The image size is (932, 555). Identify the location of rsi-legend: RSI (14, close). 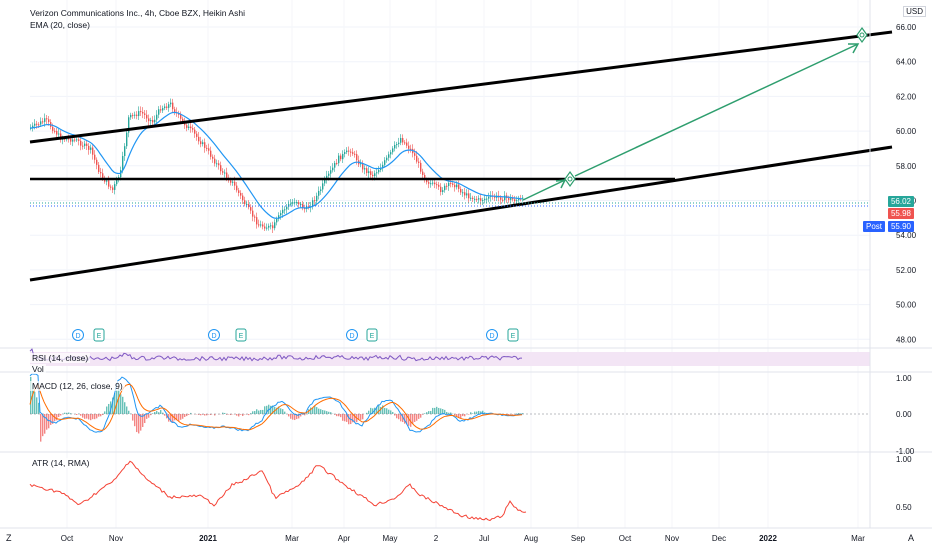
(60, 358).